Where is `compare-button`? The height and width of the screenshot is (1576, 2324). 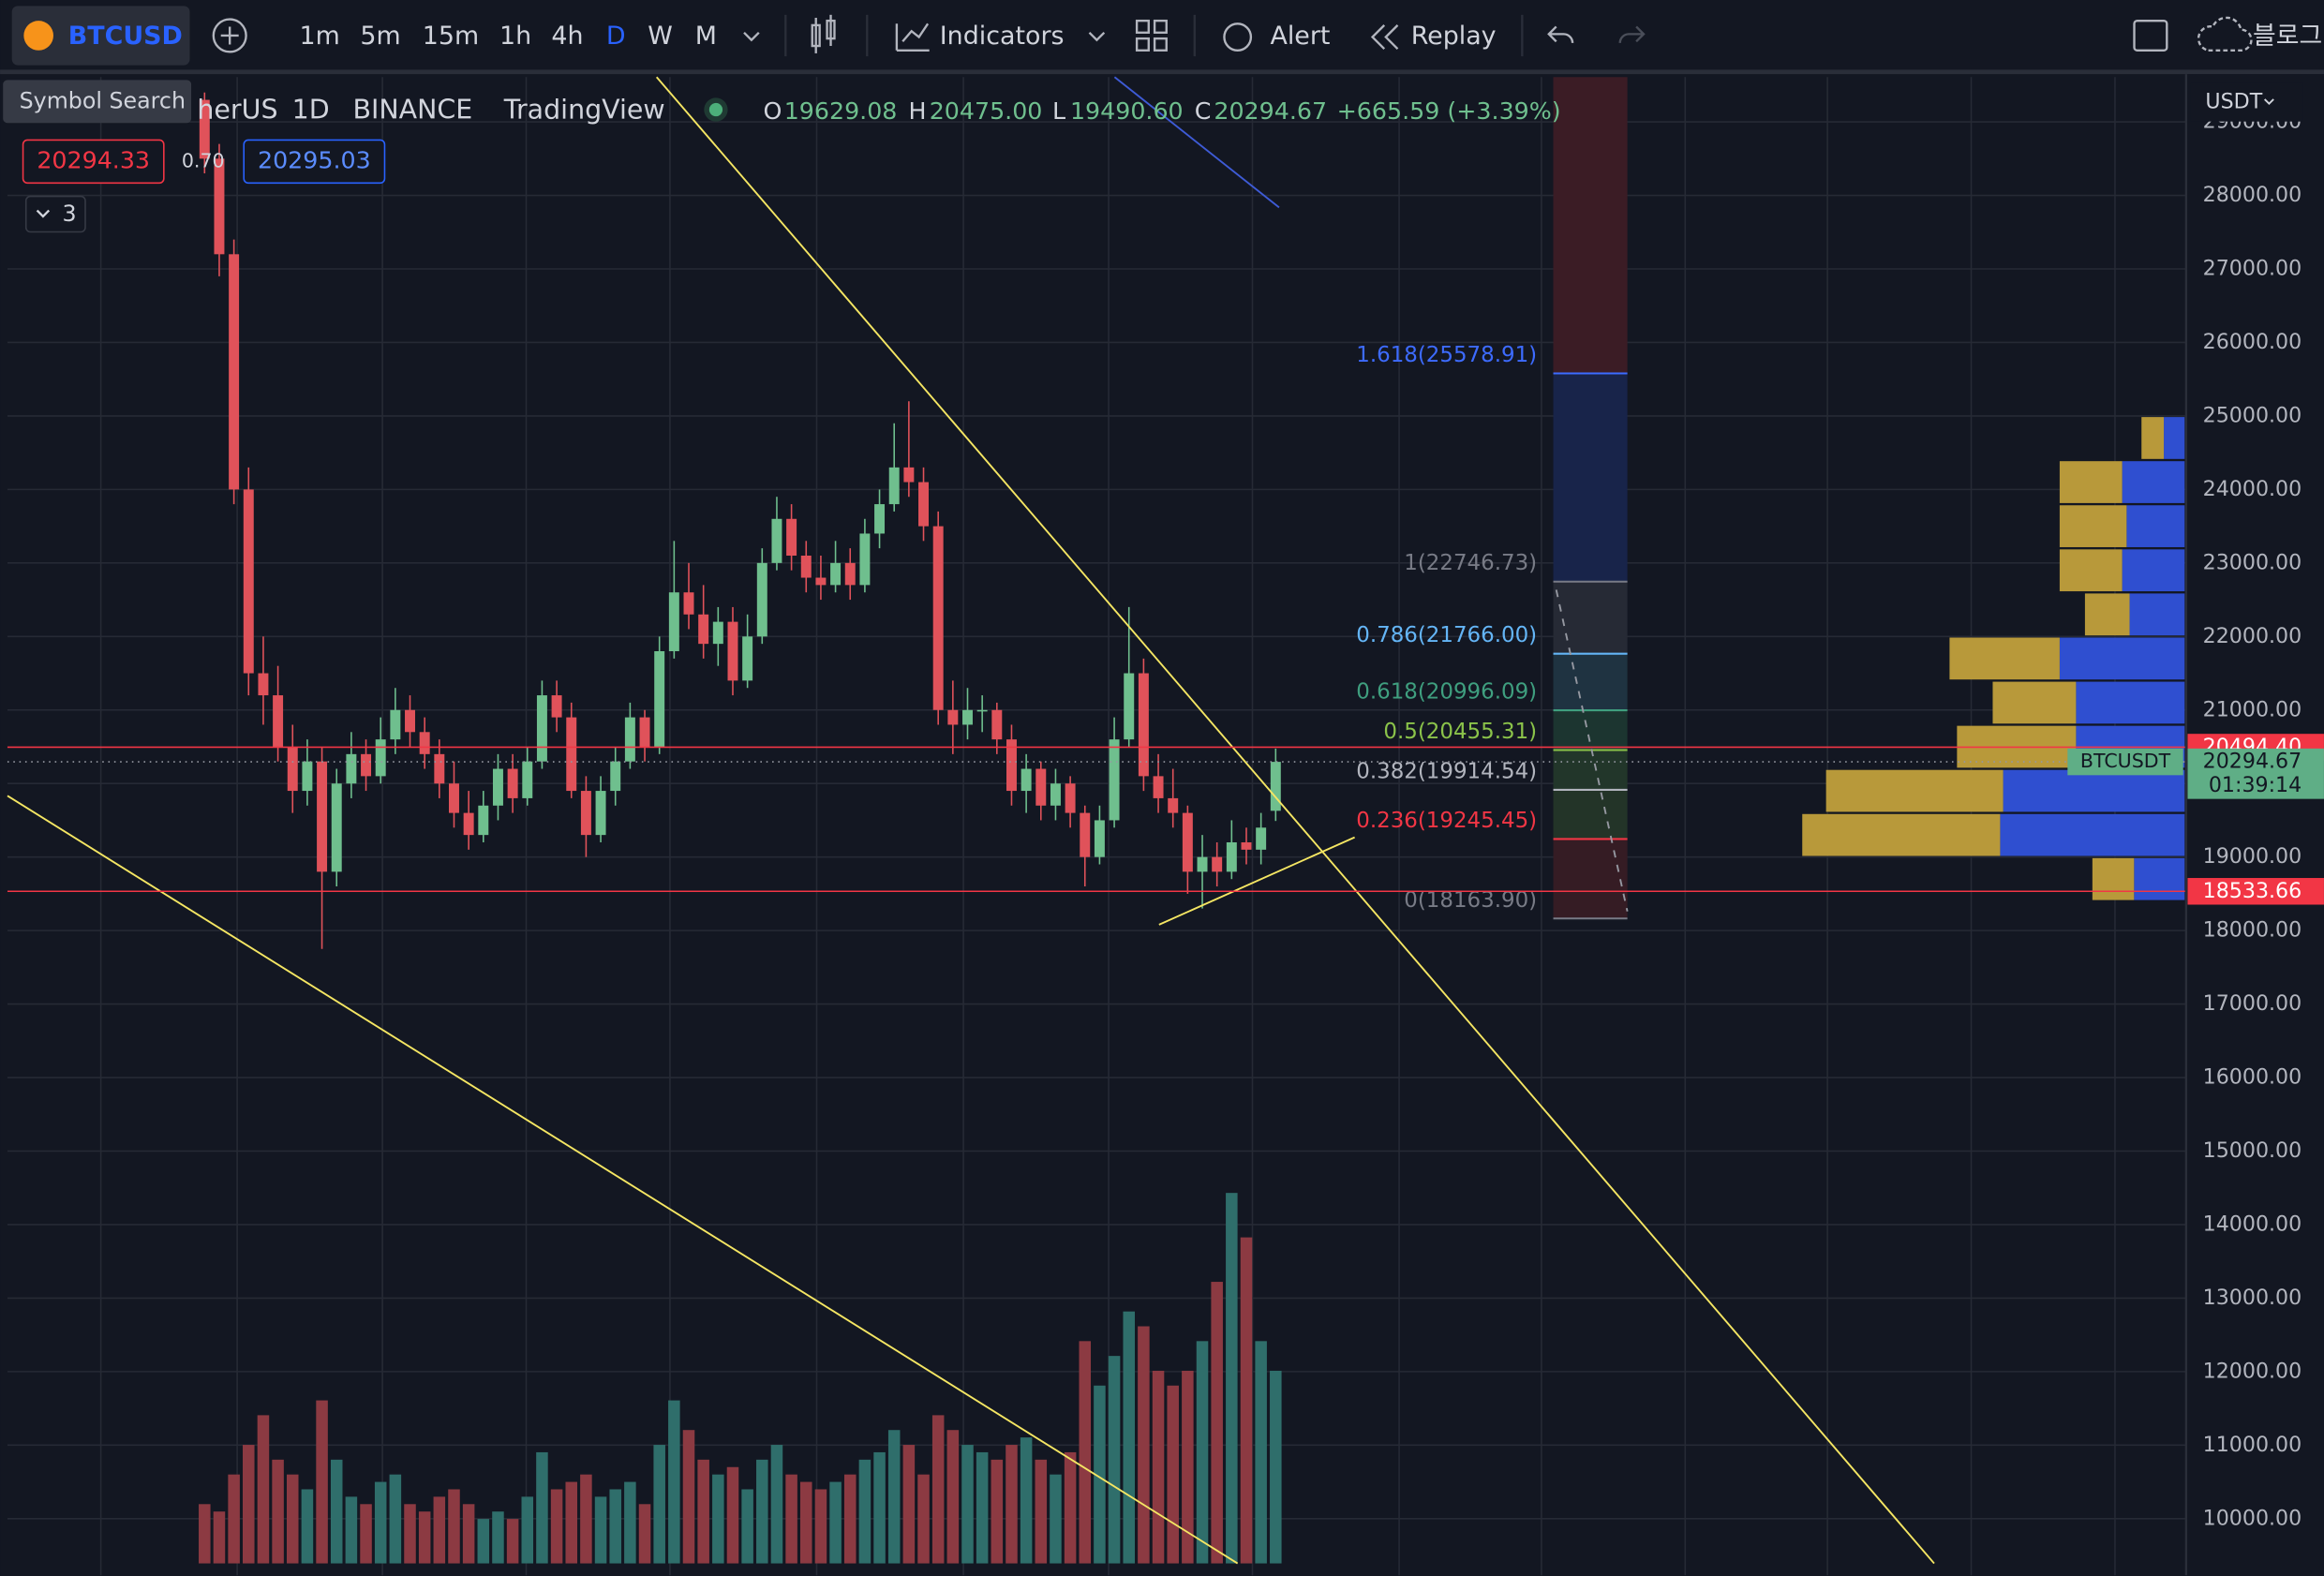 compare-button is located at coordinates (229, 35).